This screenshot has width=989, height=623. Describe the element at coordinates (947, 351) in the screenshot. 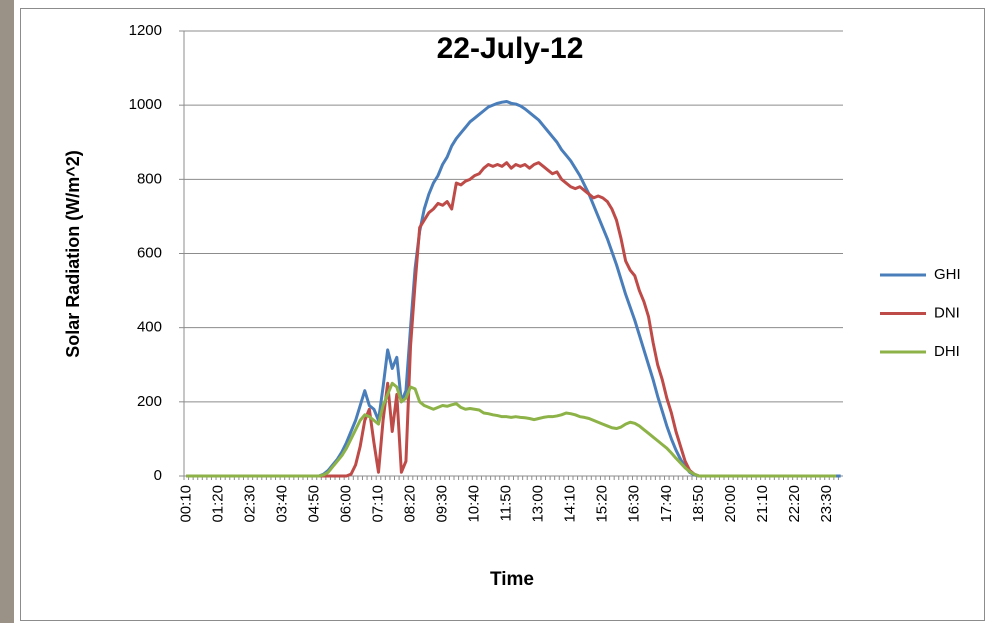

I see `legend-label: DHI` at that location.